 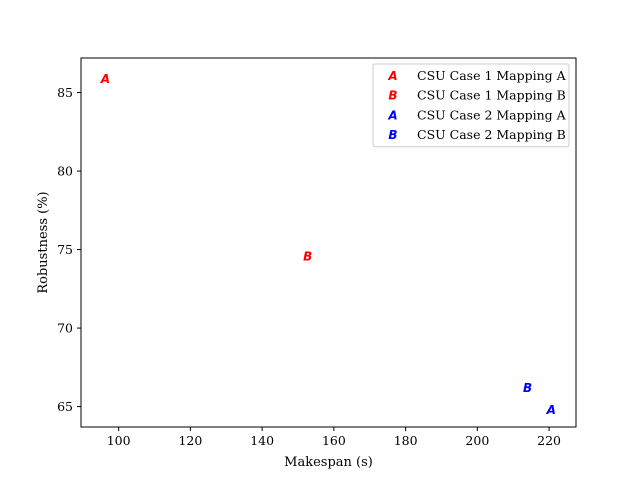 What do you see at coordinates (190, 440) in the screenshot?
I see `x-tick-label: 120` at bounding box center [190, 440].